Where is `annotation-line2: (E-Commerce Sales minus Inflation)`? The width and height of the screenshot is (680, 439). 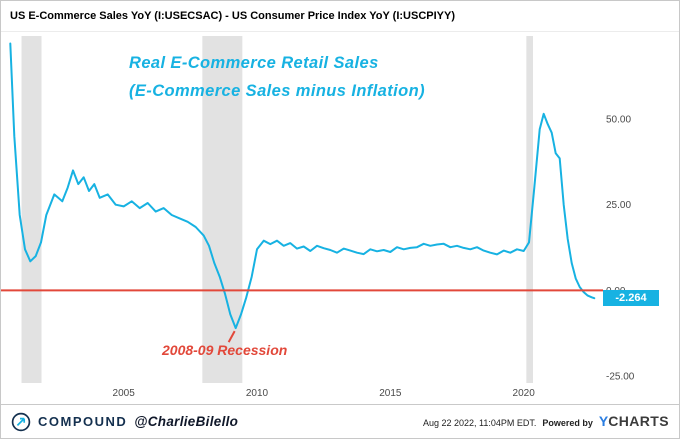
annotation-line2: (E-Commerce Sales minus Inflation) is located at coordinates (277, 91).